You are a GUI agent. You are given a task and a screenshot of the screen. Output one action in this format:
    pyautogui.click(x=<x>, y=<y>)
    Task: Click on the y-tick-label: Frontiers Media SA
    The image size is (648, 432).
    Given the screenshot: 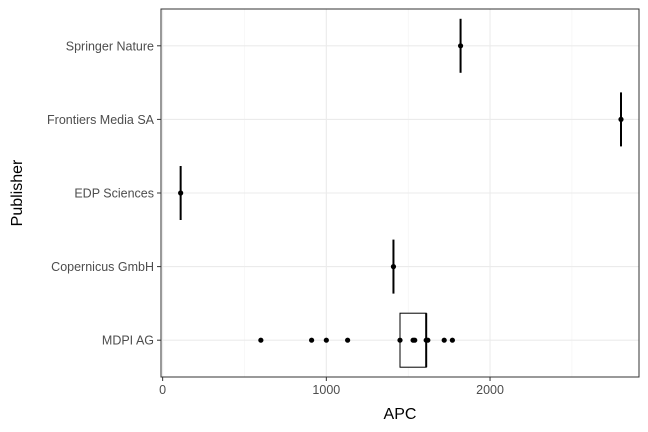 What is the action you would take?
    pyautogui.click(x=101, y=120)
    